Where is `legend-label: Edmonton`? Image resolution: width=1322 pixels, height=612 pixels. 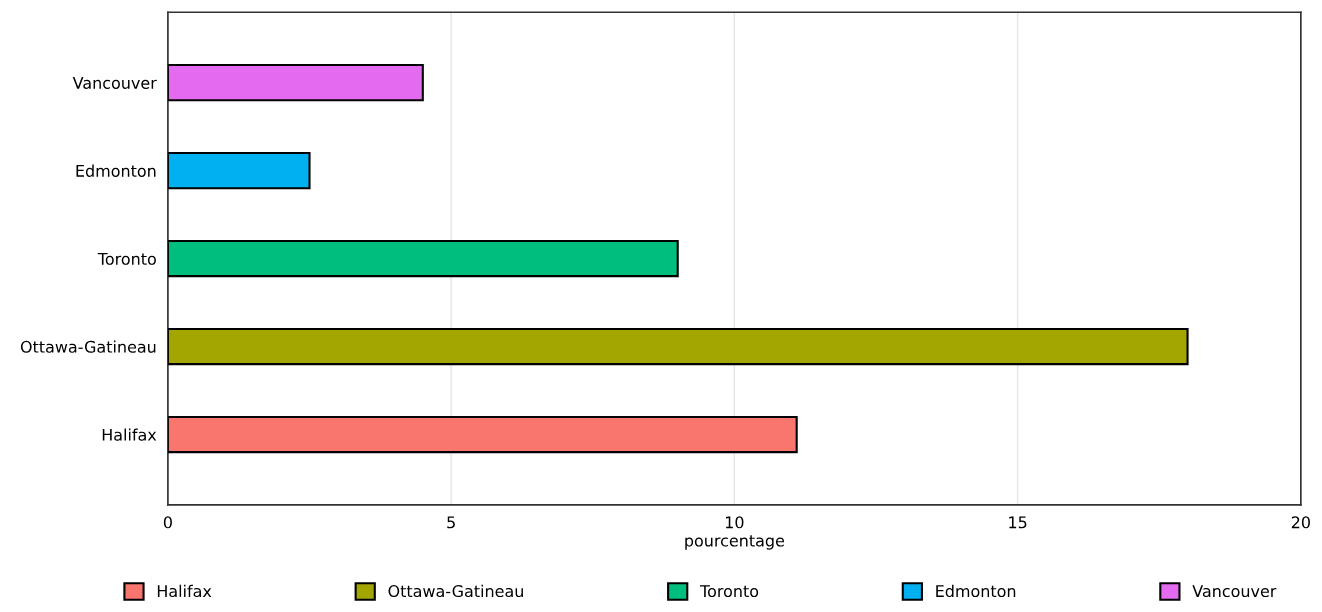
legend-label: Edmonton is located at coordinates (976, 591).